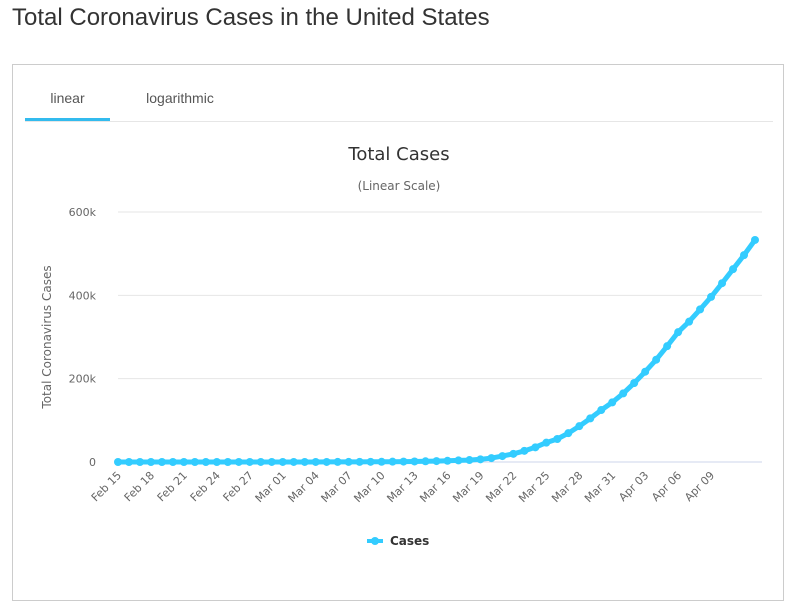 Image resolution: width=797 pixels, height=613 pixels. What do you see at coordinates (600, 487) in the screenshot?
I see `x-tick-label: Mar 31` at bounding box center [600, 487].